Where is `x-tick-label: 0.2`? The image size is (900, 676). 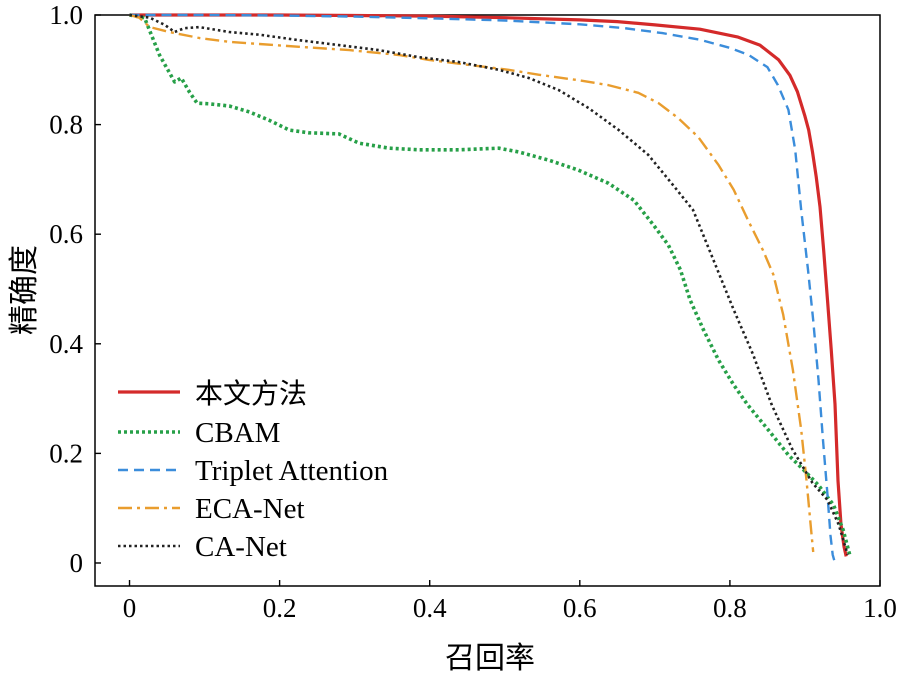 x-tick-label: 0.2 is located at coordinates (280, 608).